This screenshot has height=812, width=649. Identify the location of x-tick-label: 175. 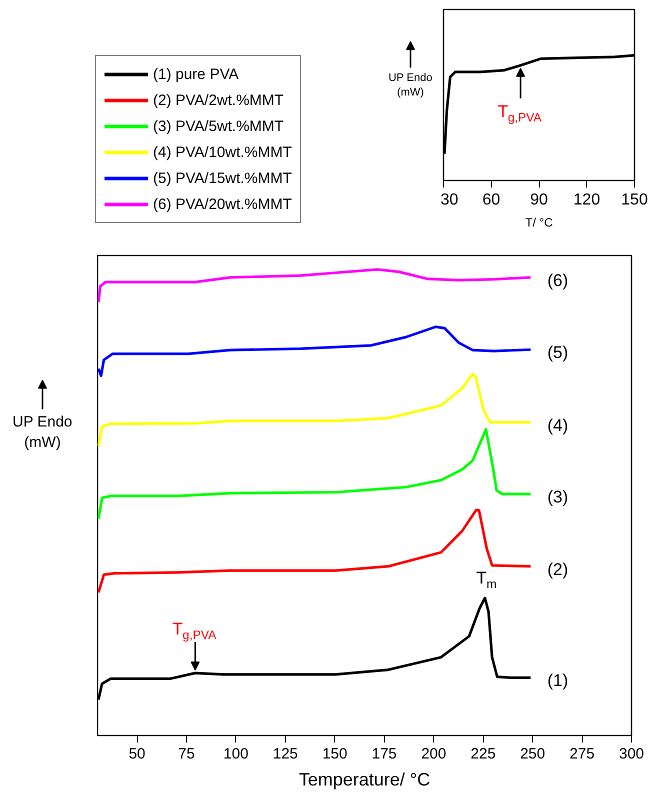
(384, 754).